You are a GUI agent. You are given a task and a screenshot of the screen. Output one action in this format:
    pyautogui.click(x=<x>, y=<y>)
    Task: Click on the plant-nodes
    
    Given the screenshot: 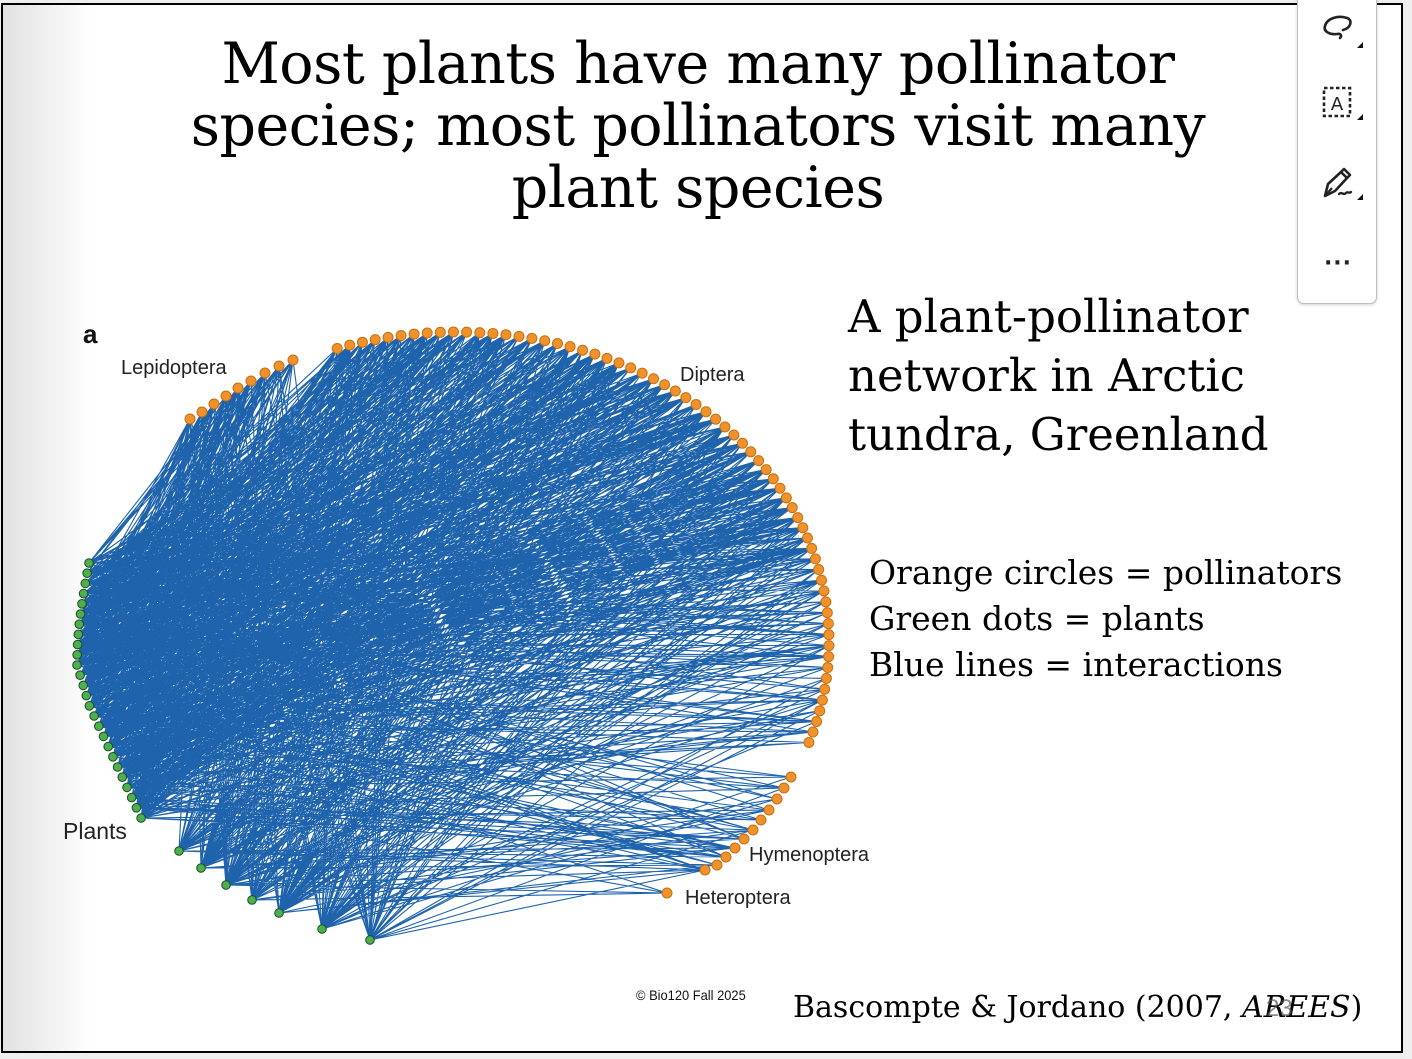 What is the action you would take?
    pyautogui.click(x=223, y=751)
    